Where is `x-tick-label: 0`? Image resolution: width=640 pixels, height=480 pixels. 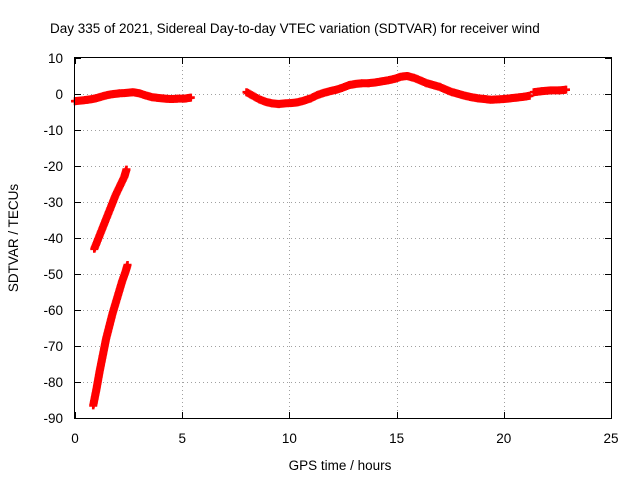
x-tick-label: 0 is located at coordinates (75, 438).